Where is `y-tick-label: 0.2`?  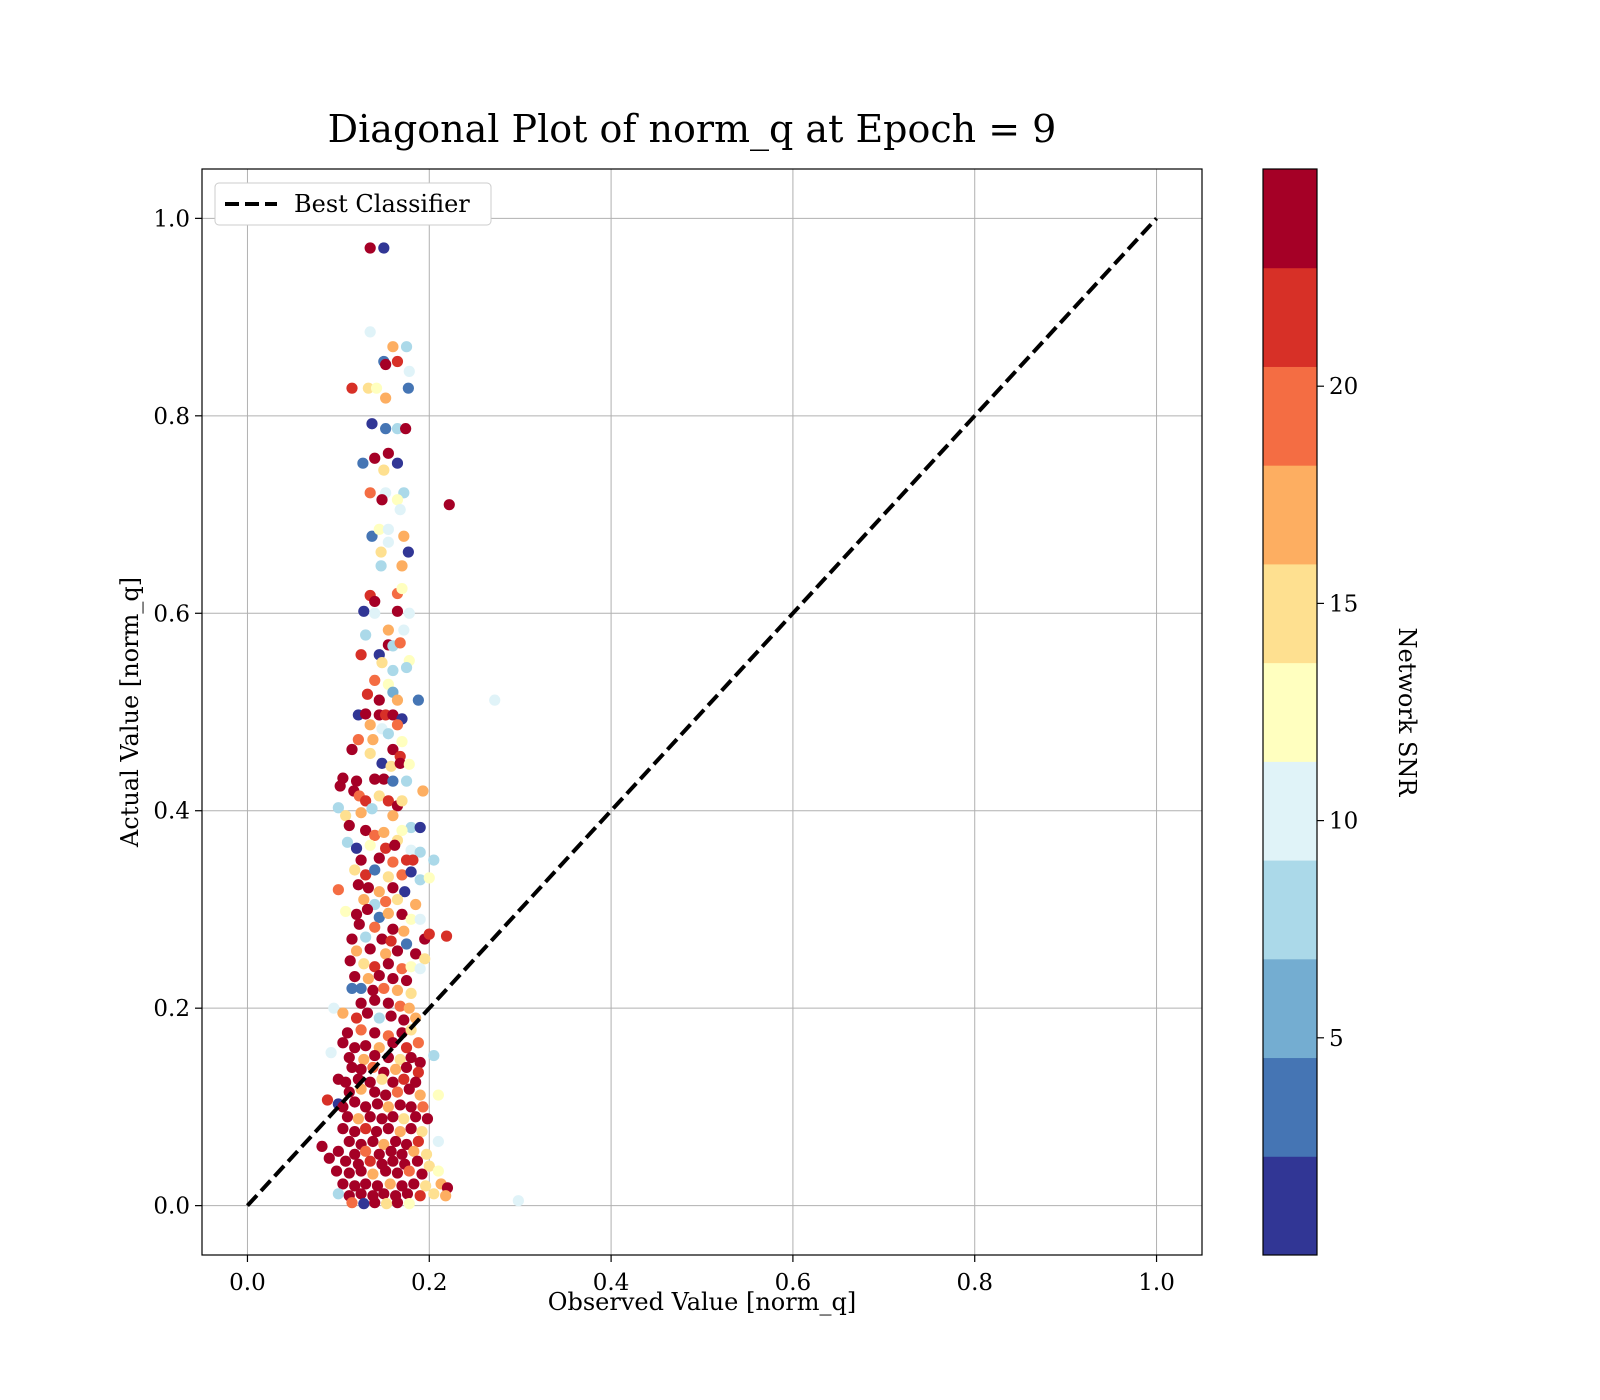 y-tick-label: 0.2 is located at coordinates (171, 1009).